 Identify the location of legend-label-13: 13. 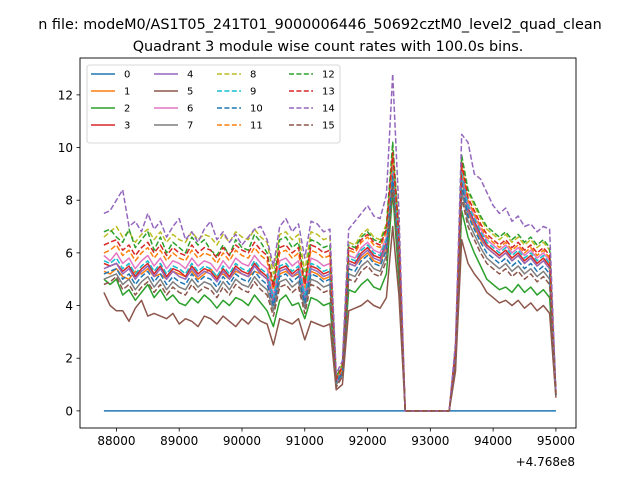
(328, 92).